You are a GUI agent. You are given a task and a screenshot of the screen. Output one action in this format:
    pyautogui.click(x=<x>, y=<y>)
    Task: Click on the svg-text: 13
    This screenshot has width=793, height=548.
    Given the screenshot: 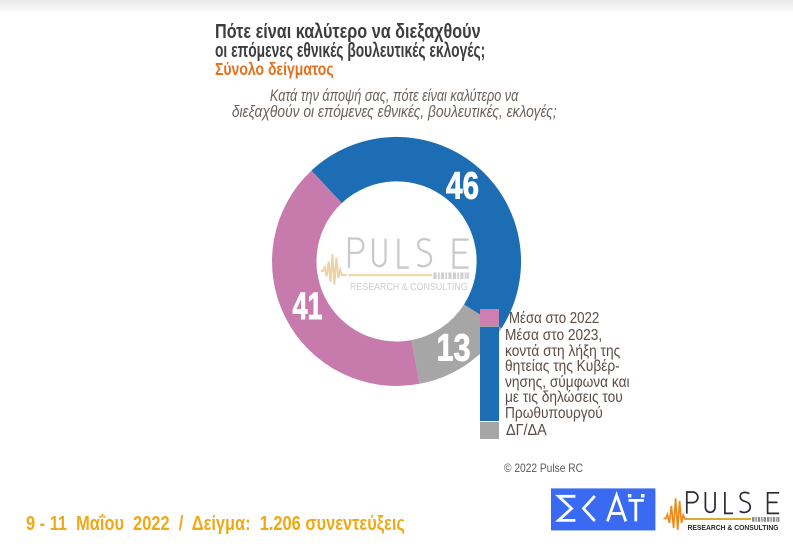 What is the action you would take?
    pyautogui.click(x=454, y=349)
    